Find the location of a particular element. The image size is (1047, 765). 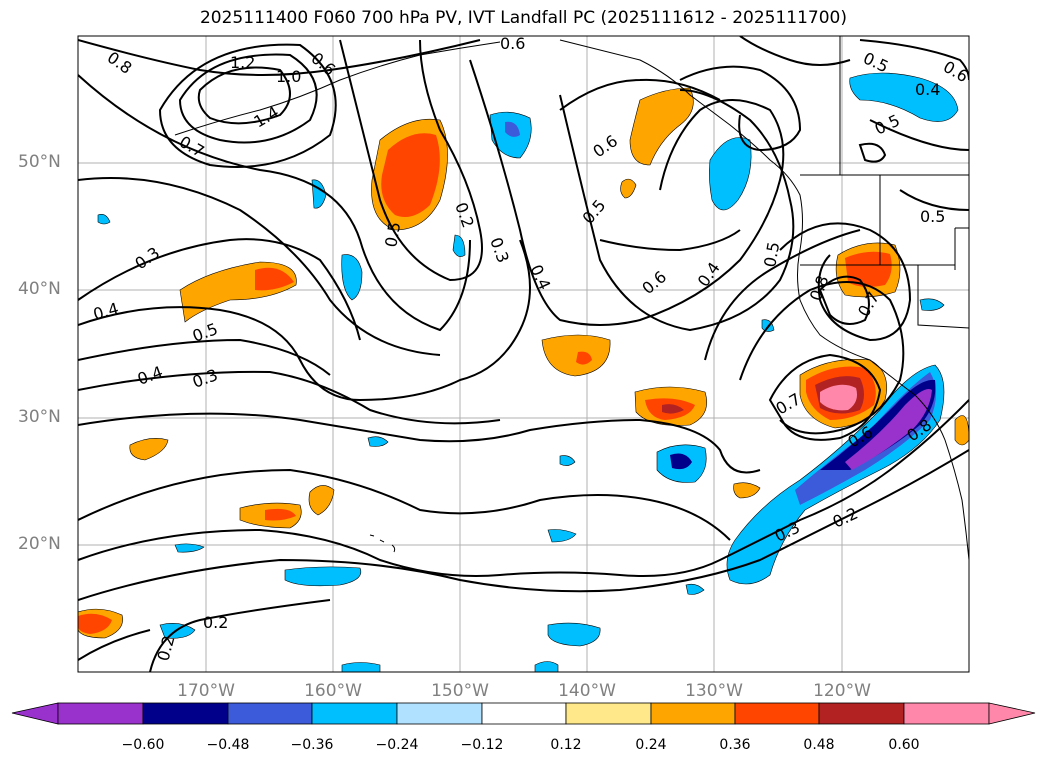

lat-label-30n: 30°N is located at coordinates (39, 417).